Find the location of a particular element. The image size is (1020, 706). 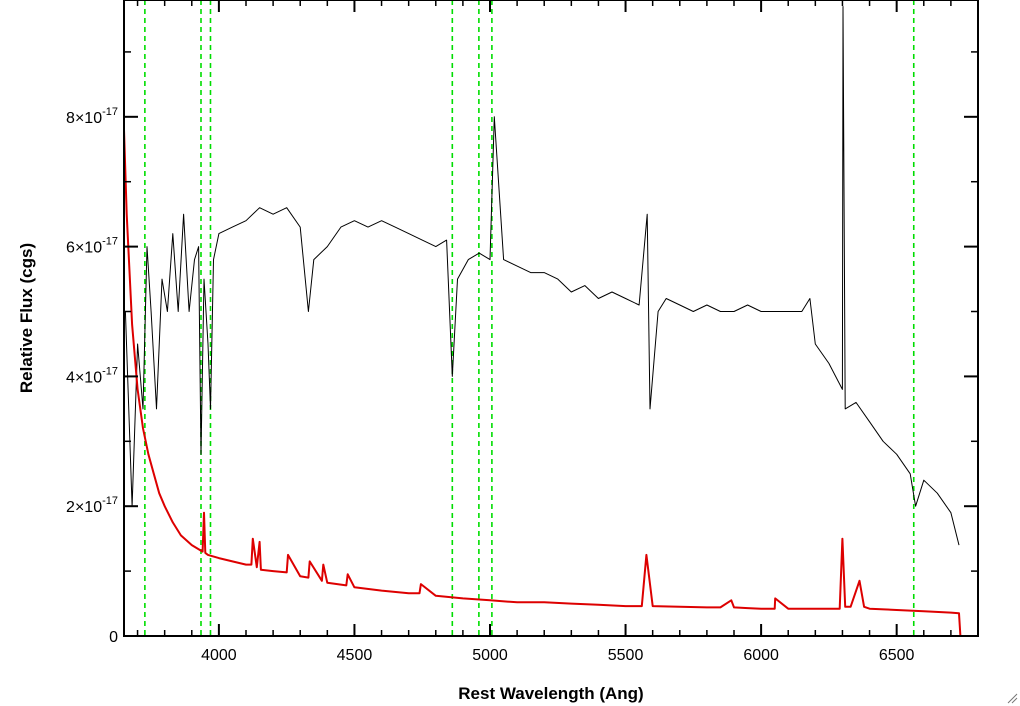

y-axis-title: Relative Flux (cgs) is located at coordinates (26, 318).